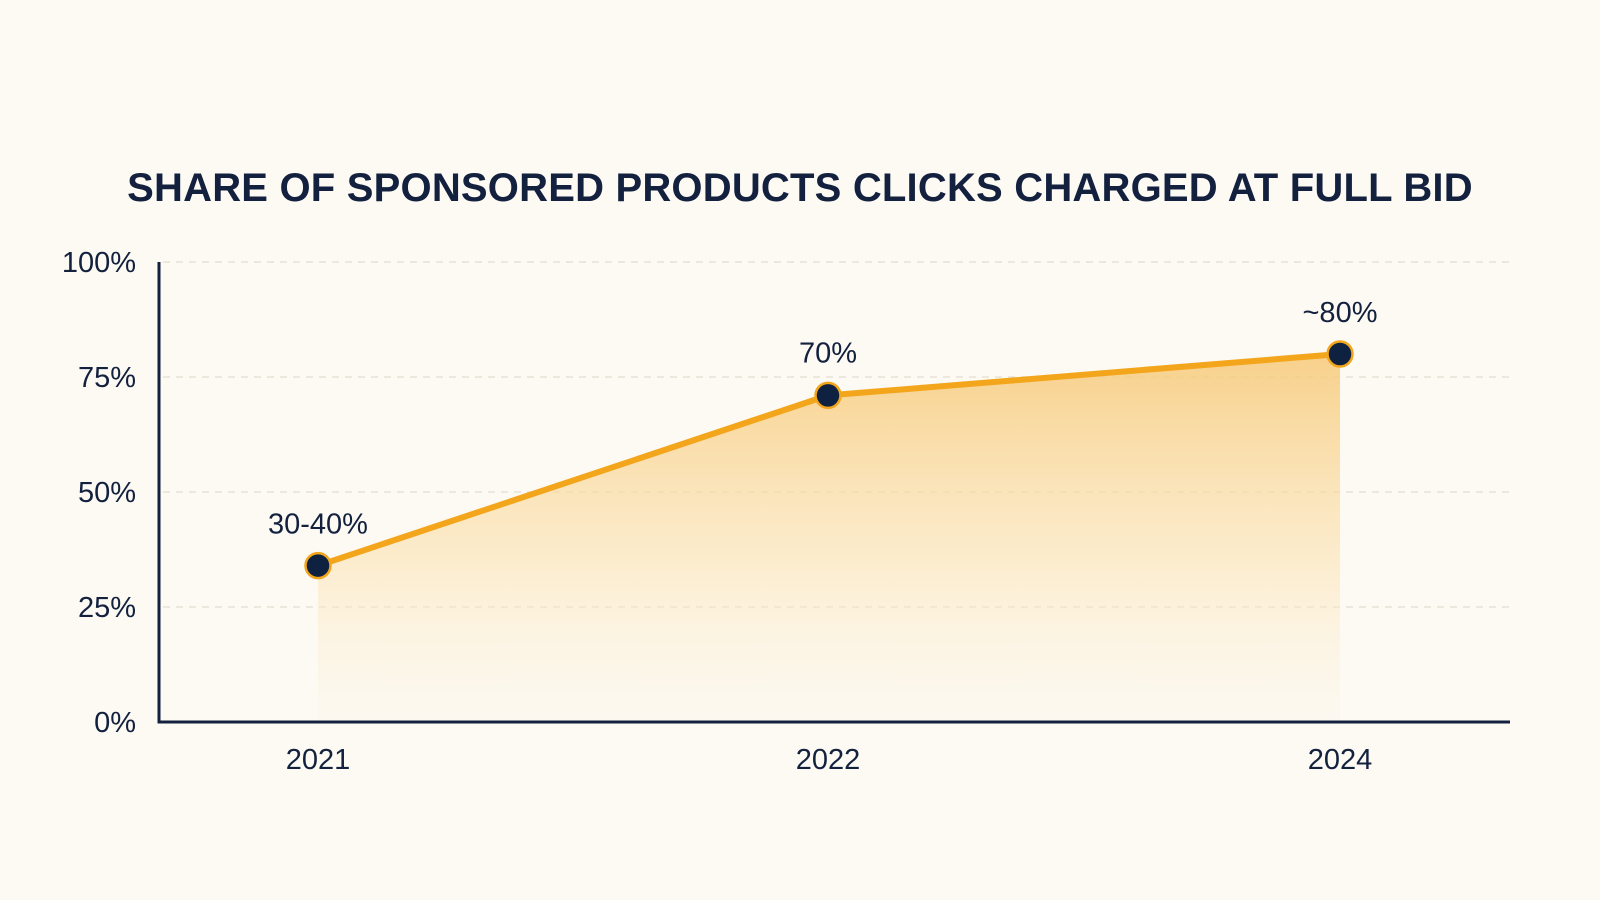 The image size is (1600, 900). Describe the element at coordinates (318, 760) in the screenshot. I see `x-tick-label-2021: 2021` at that location.